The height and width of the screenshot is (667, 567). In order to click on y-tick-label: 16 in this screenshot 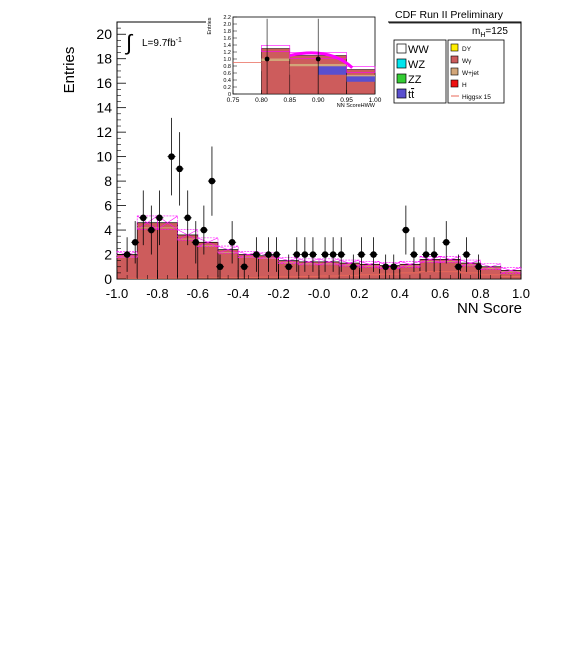, I will do `click(104, 83)`.